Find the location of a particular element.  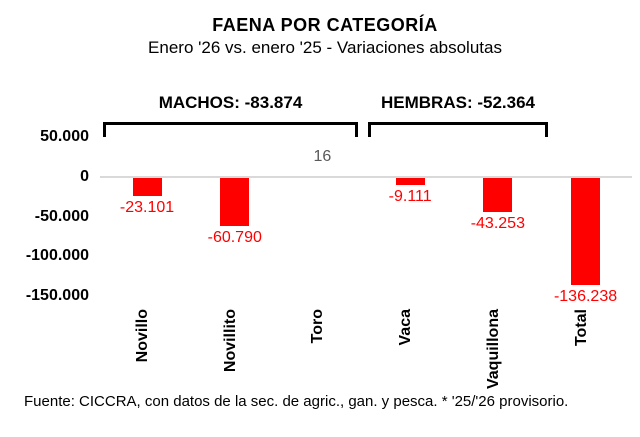

chart-title: FAENA POR CATEGORÍA is located at coordinates (325, 25).